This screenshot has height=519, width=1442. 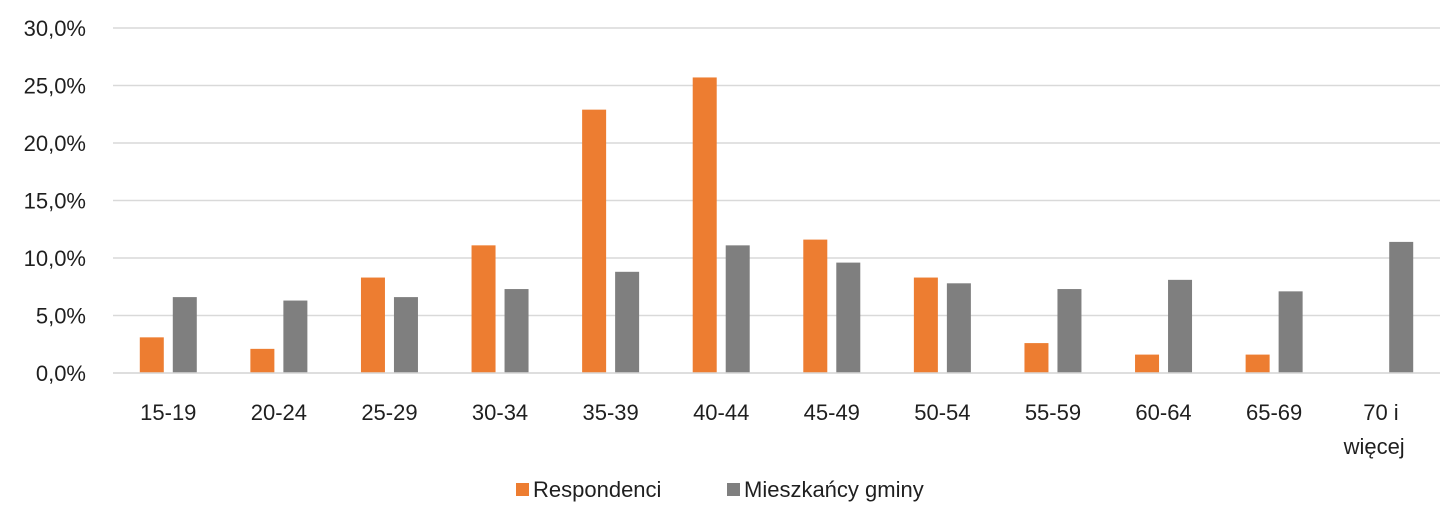 I want to click on y-tick-label: 10,0%, so click(x=55, y=258).